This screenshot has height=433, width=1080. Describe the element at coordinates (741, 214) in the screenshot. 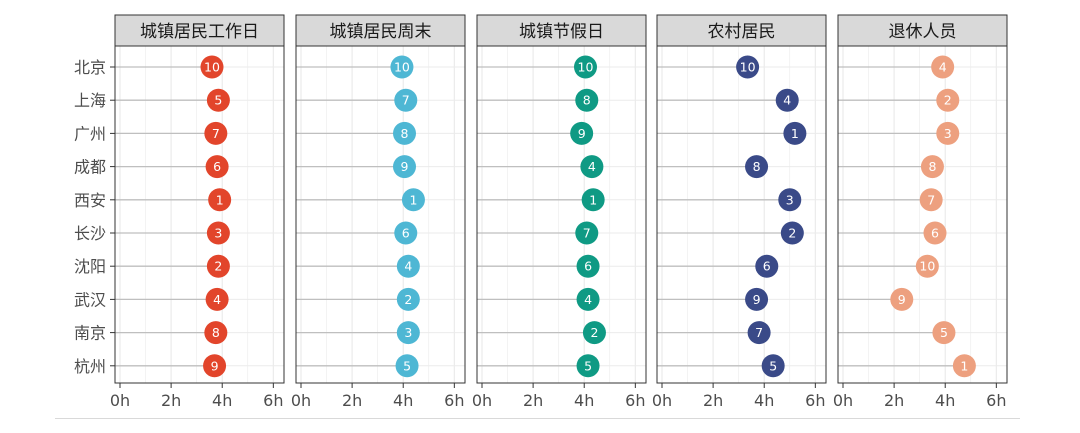

I see `panel-3-border` at that location.